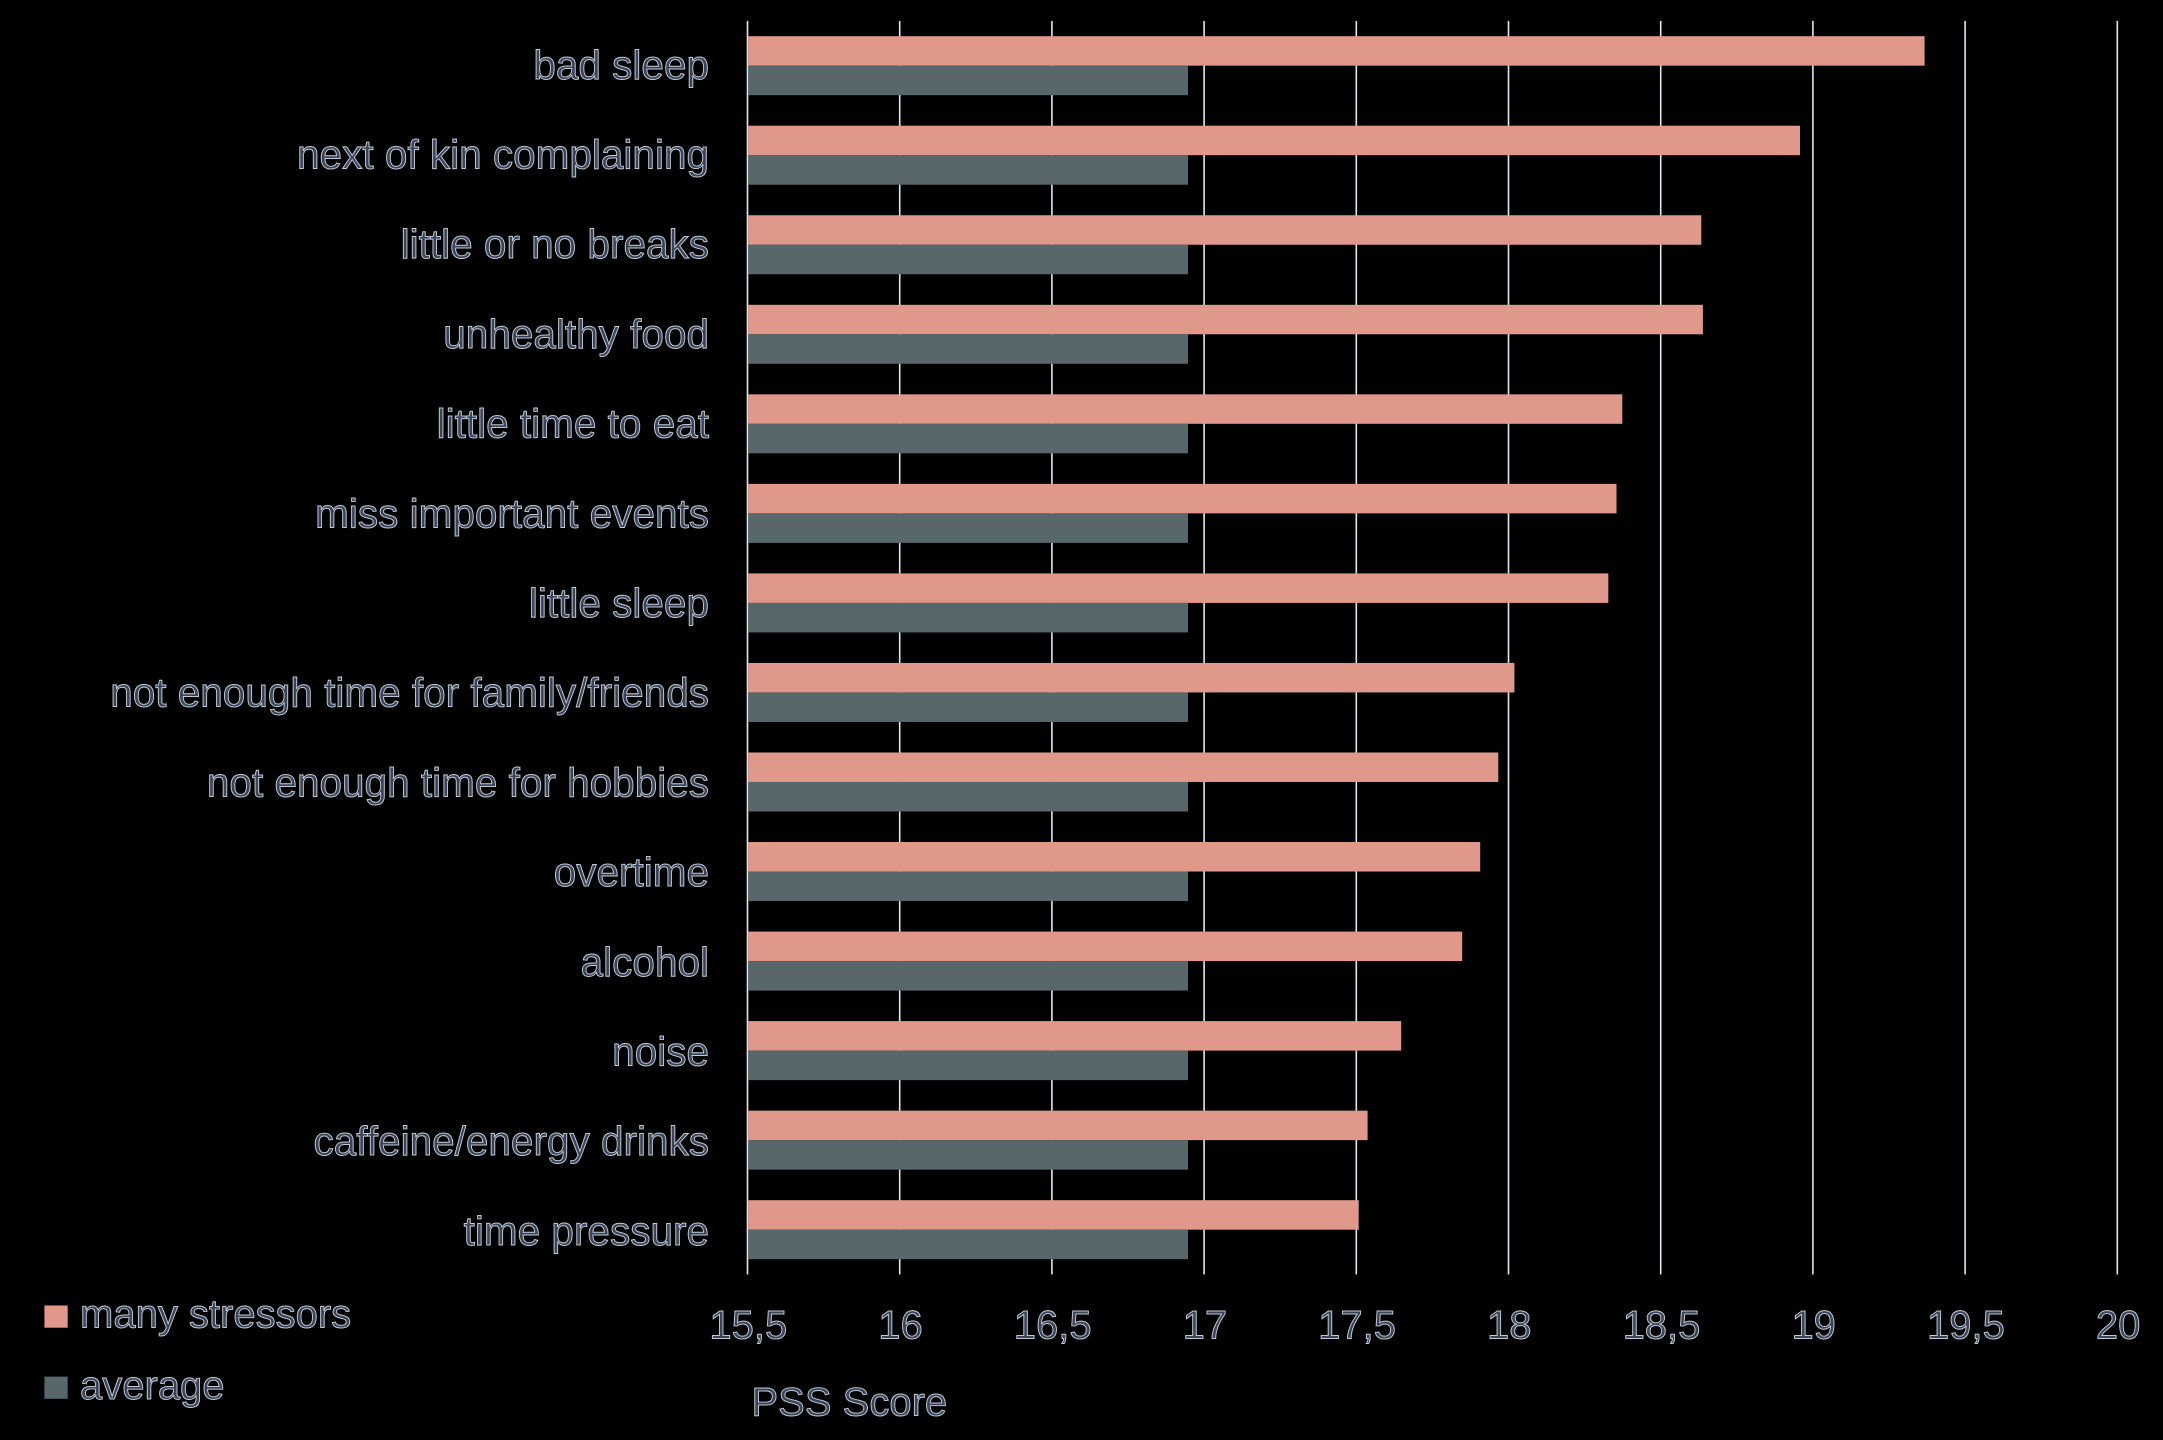 This screenshot has width=2163, height=1440. Describe the element at coordinates (512, 1141) in the screenshot. I see `svg-text: caffeine/energy drinks` at that location.